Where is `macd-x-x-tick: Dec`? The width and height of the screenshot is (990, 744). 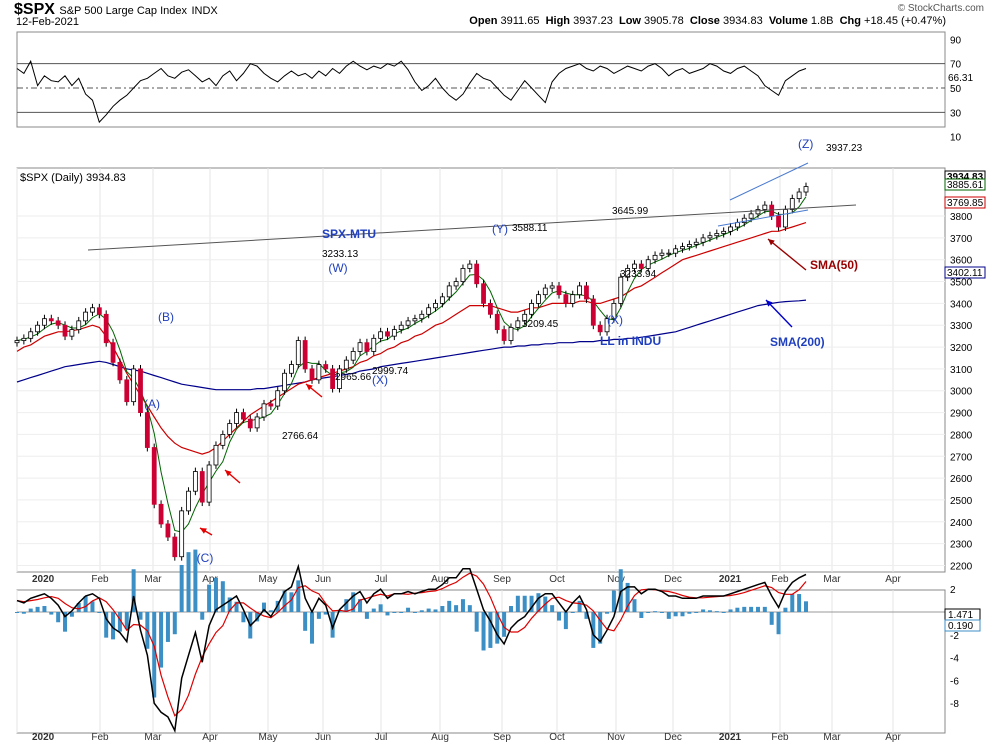
macd-x-x-tick: Dec is located at coordinates (673, 737).